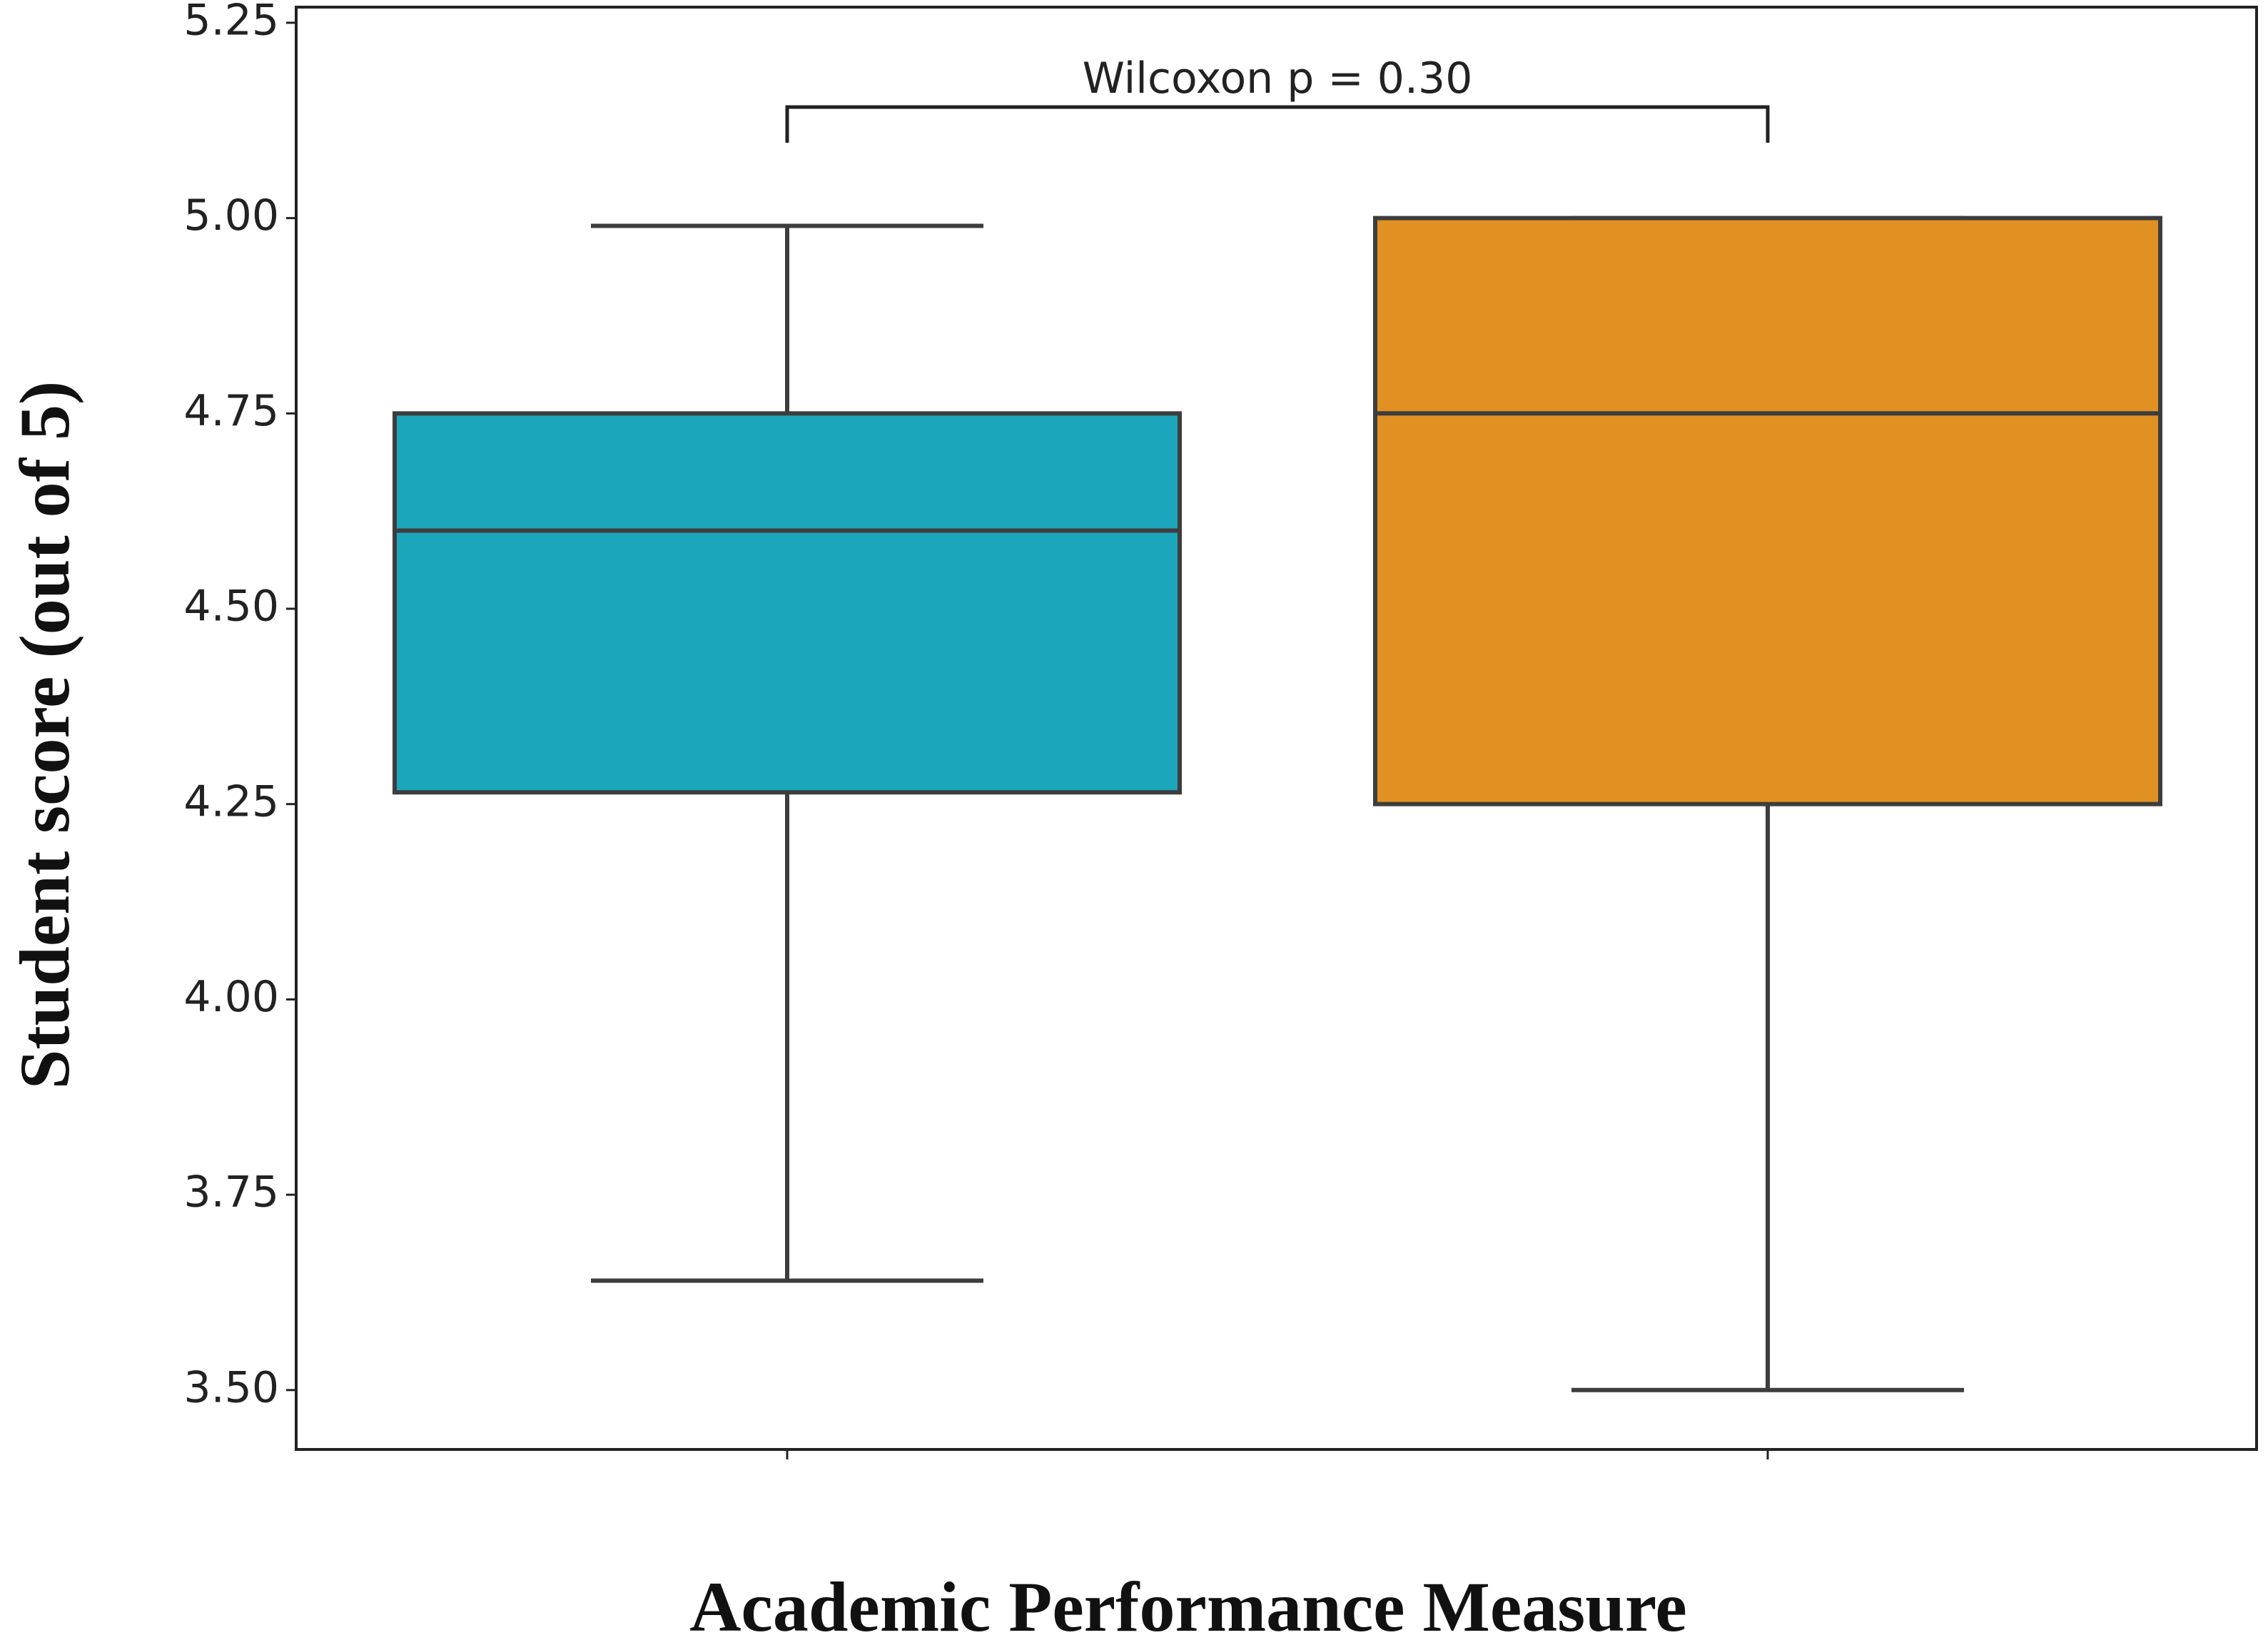  I want to click on y-tick-label: 4.00, so click(231, 997).